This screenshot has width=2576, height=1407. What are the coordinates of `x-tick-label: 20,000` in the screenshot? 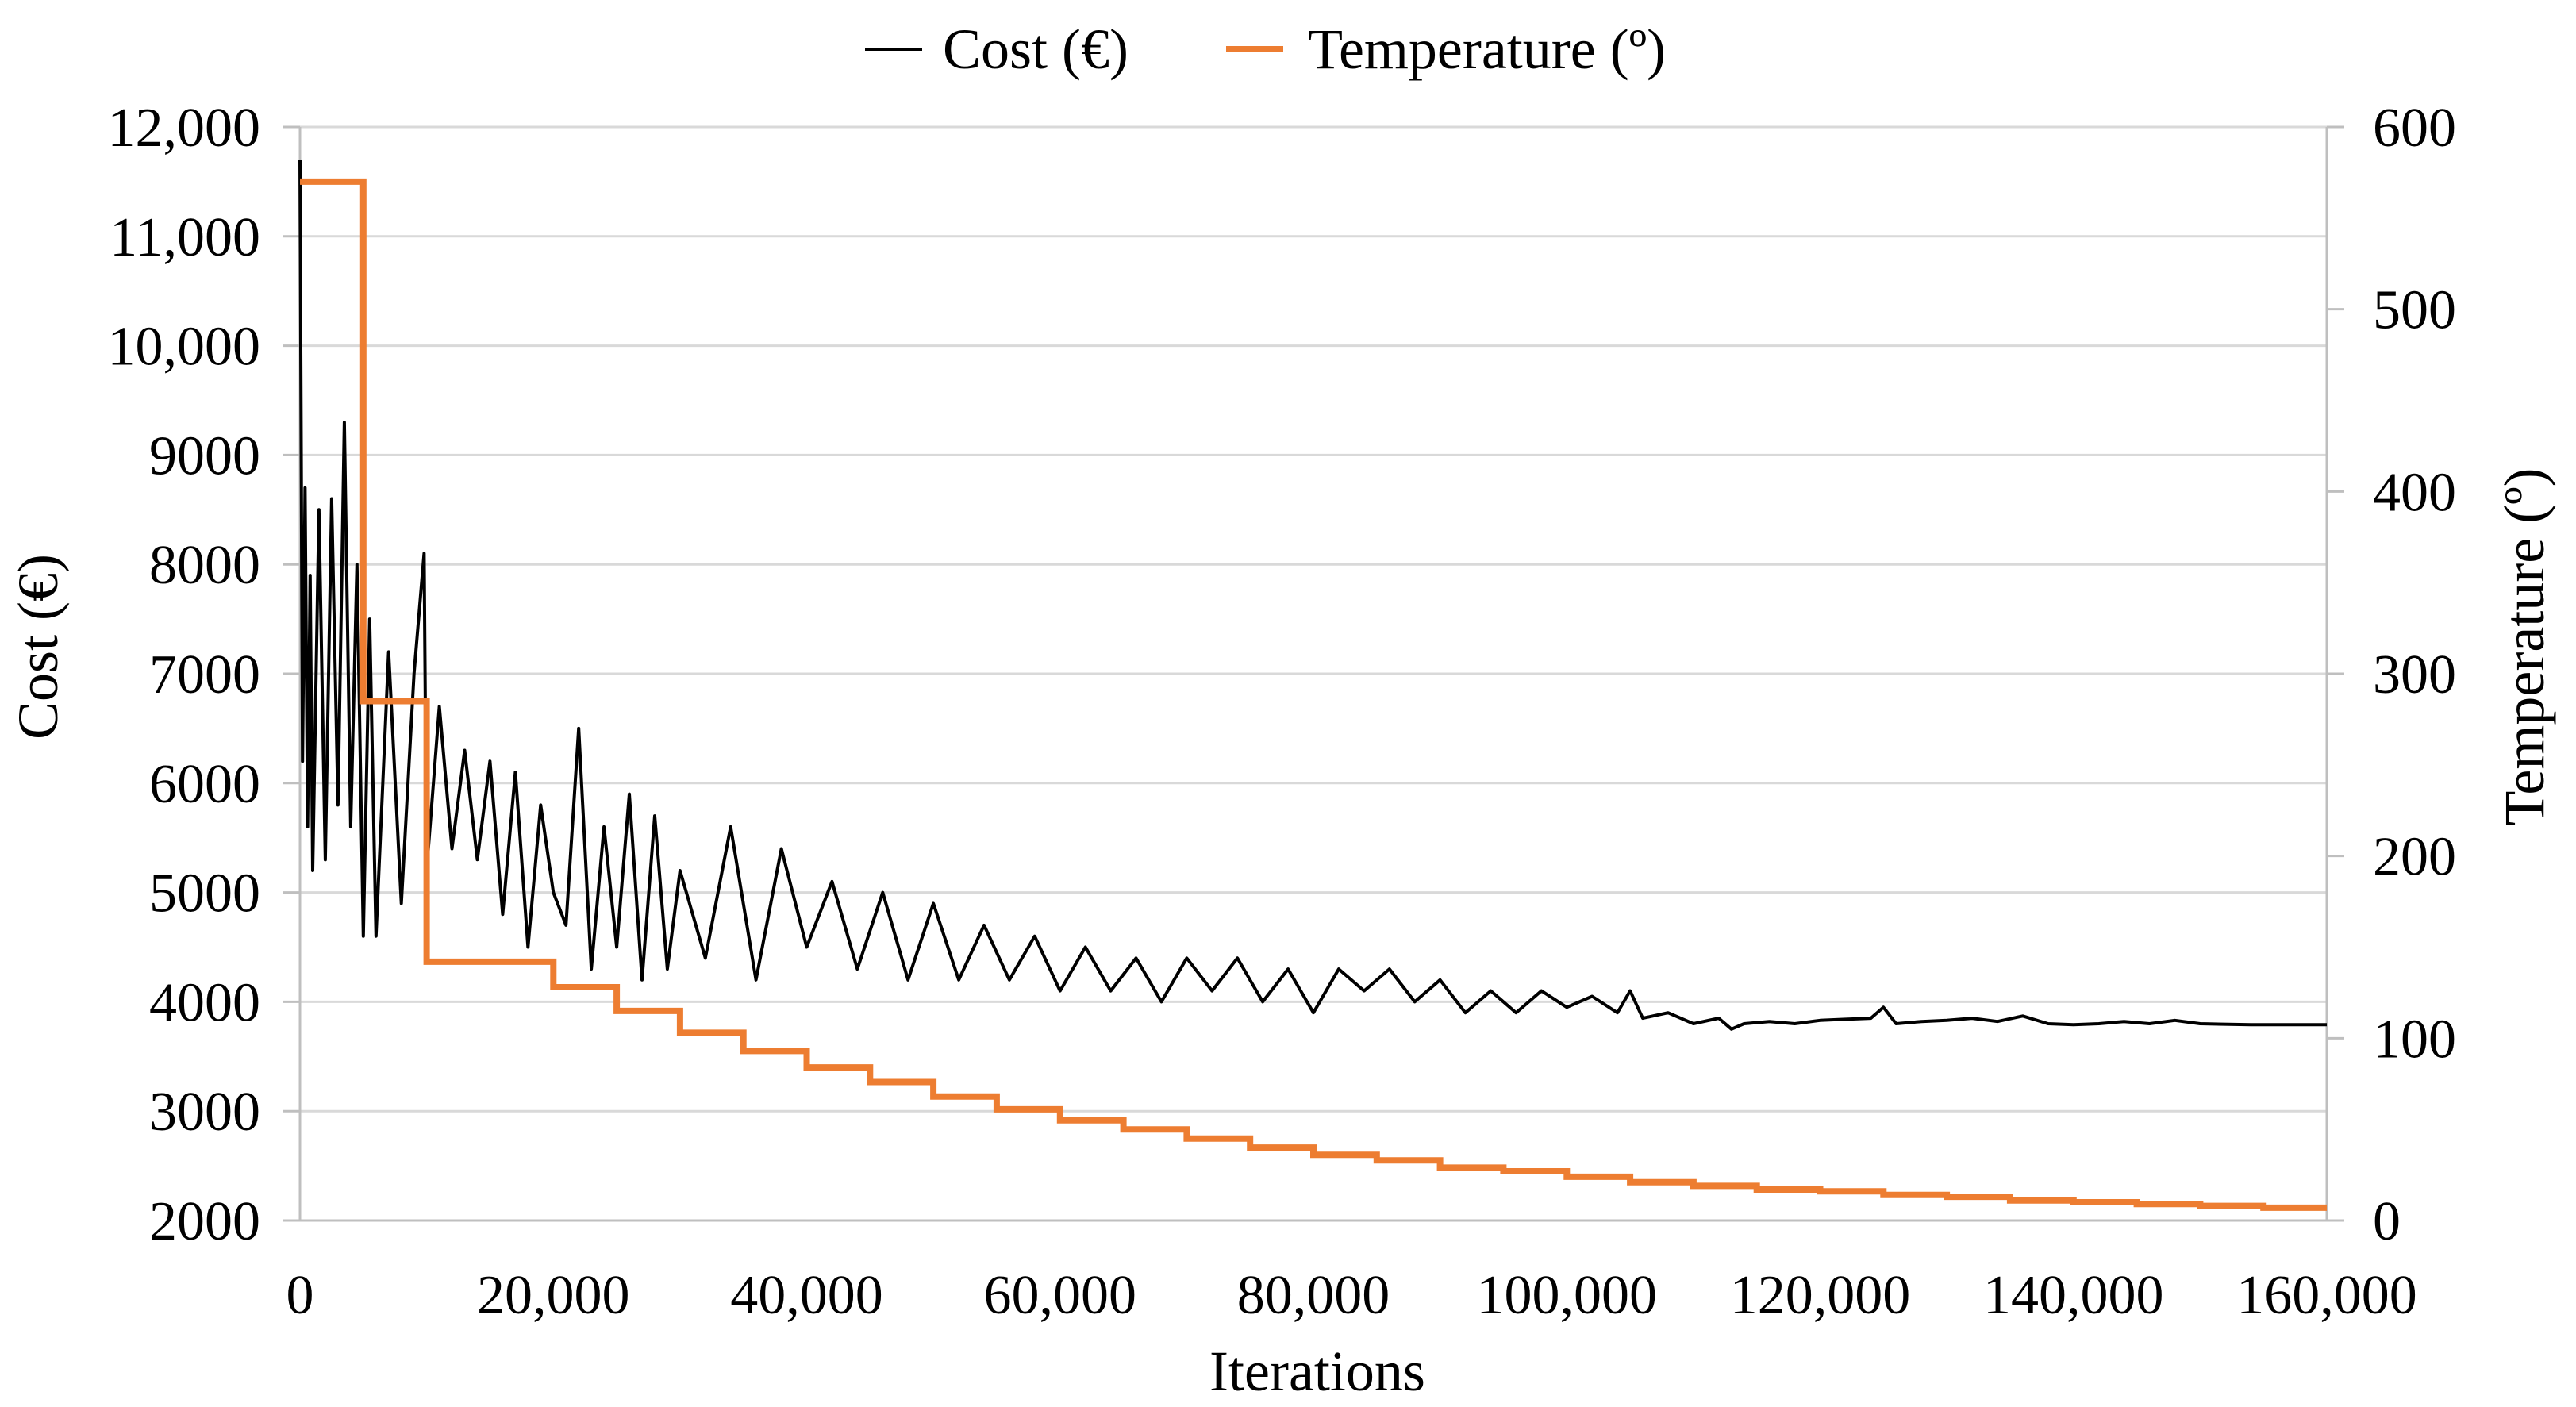 It's located at (553, 1295).